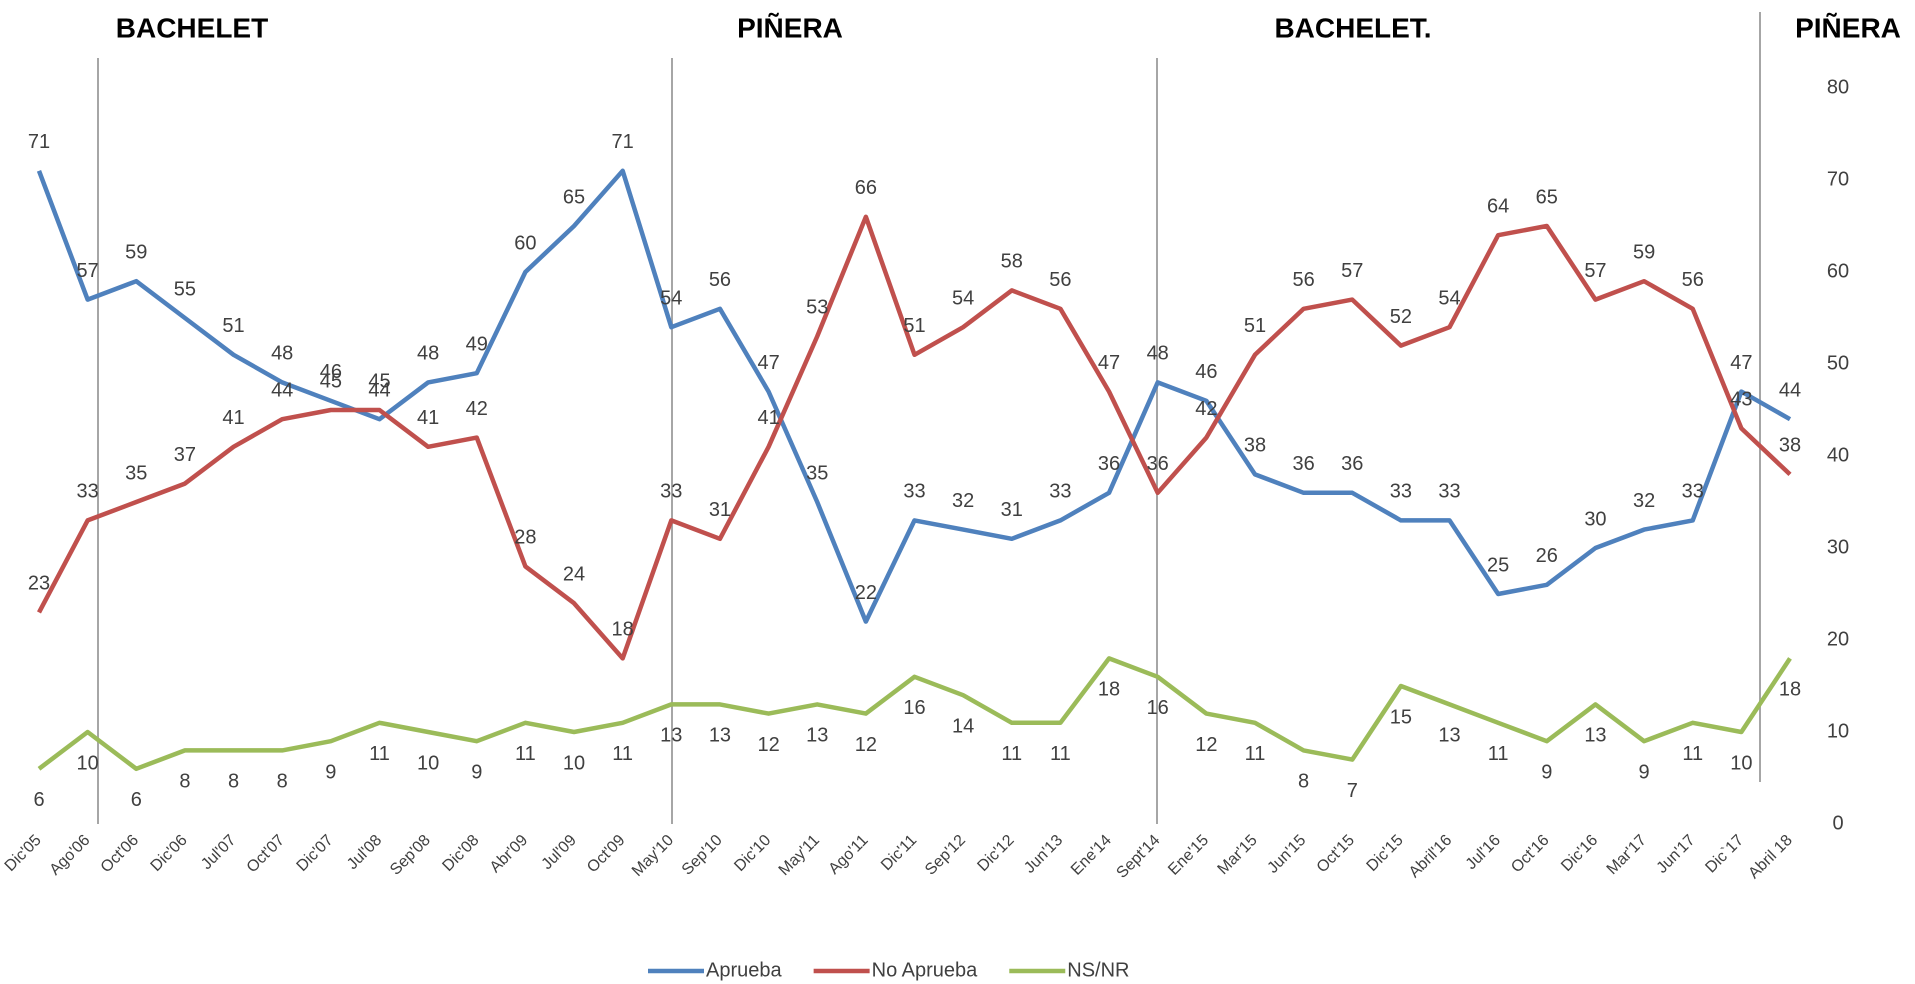  What do you see at coordinates (653, 856) in the screenshot?
I see `x-tick-label: May'10` at bounding box center [653, 856].